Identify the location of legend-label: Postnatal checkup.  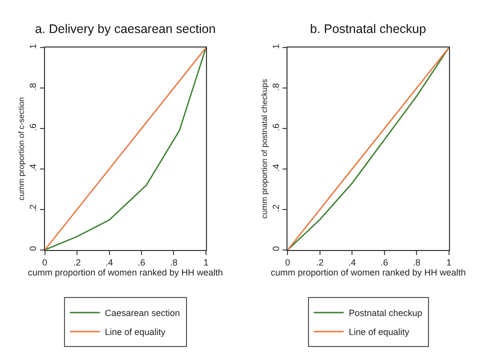
(385, 313).